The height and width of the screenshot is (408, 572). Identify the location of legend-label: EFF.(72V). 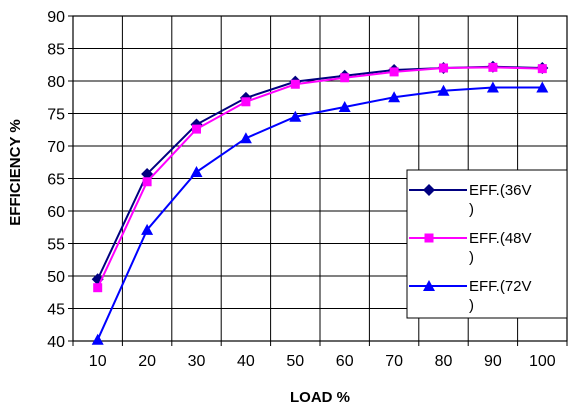
(500, 296).